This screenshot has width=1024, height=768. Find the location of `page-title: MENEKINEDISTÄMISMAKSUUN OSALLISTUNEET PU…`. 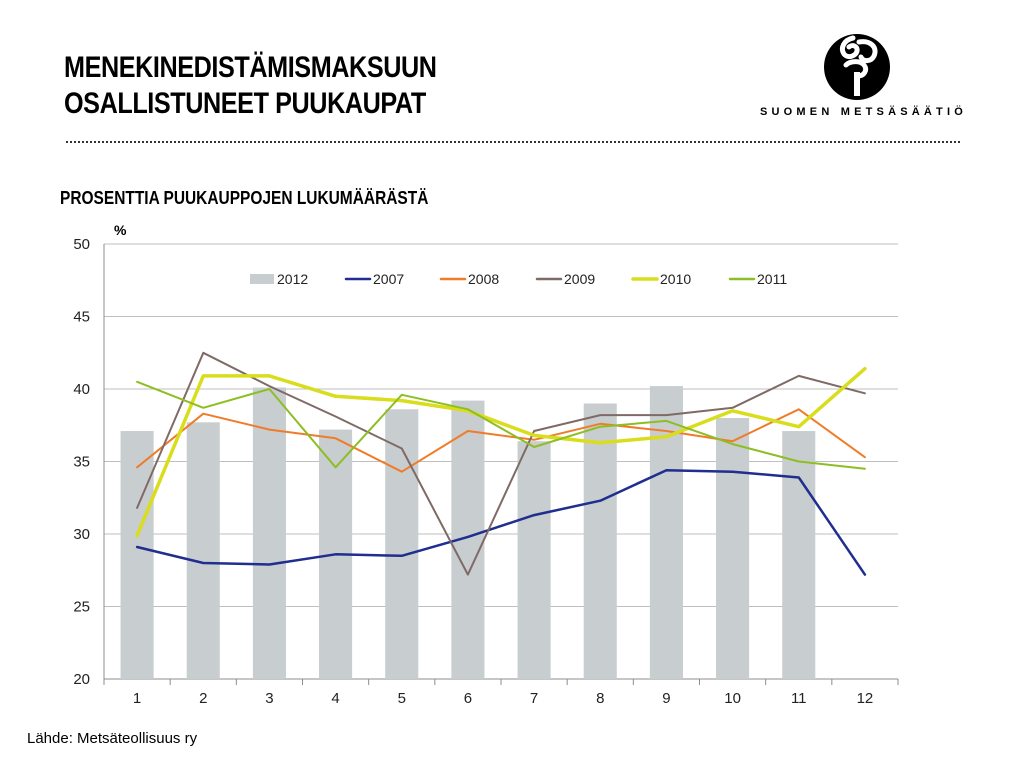

page-title: MENEKINEDISTÄMISMAKSUUN OSALLISTUNEET PU… is located at coordinates (250, 86).